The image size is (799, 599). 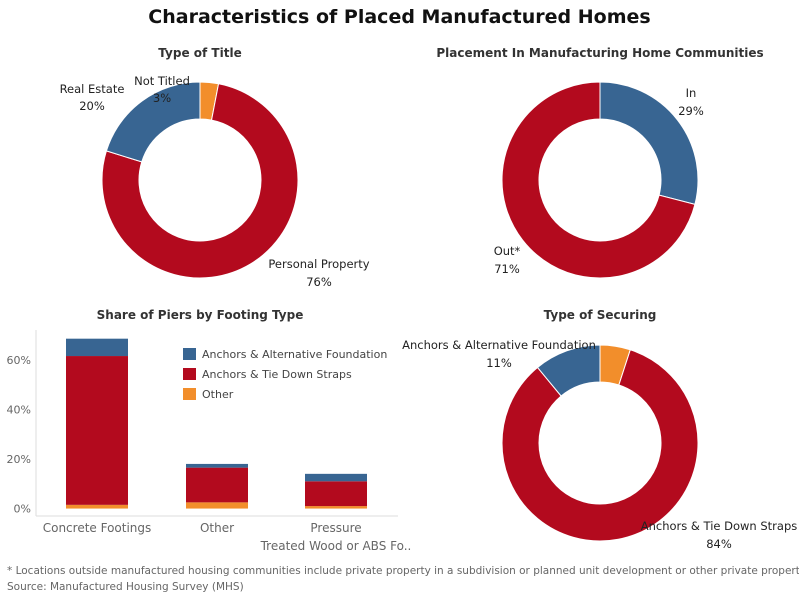 I want to click on bar-pressure-treated-wood-or-abs-fo-anchors-alternative-foundation, so click(x=336, y=477).